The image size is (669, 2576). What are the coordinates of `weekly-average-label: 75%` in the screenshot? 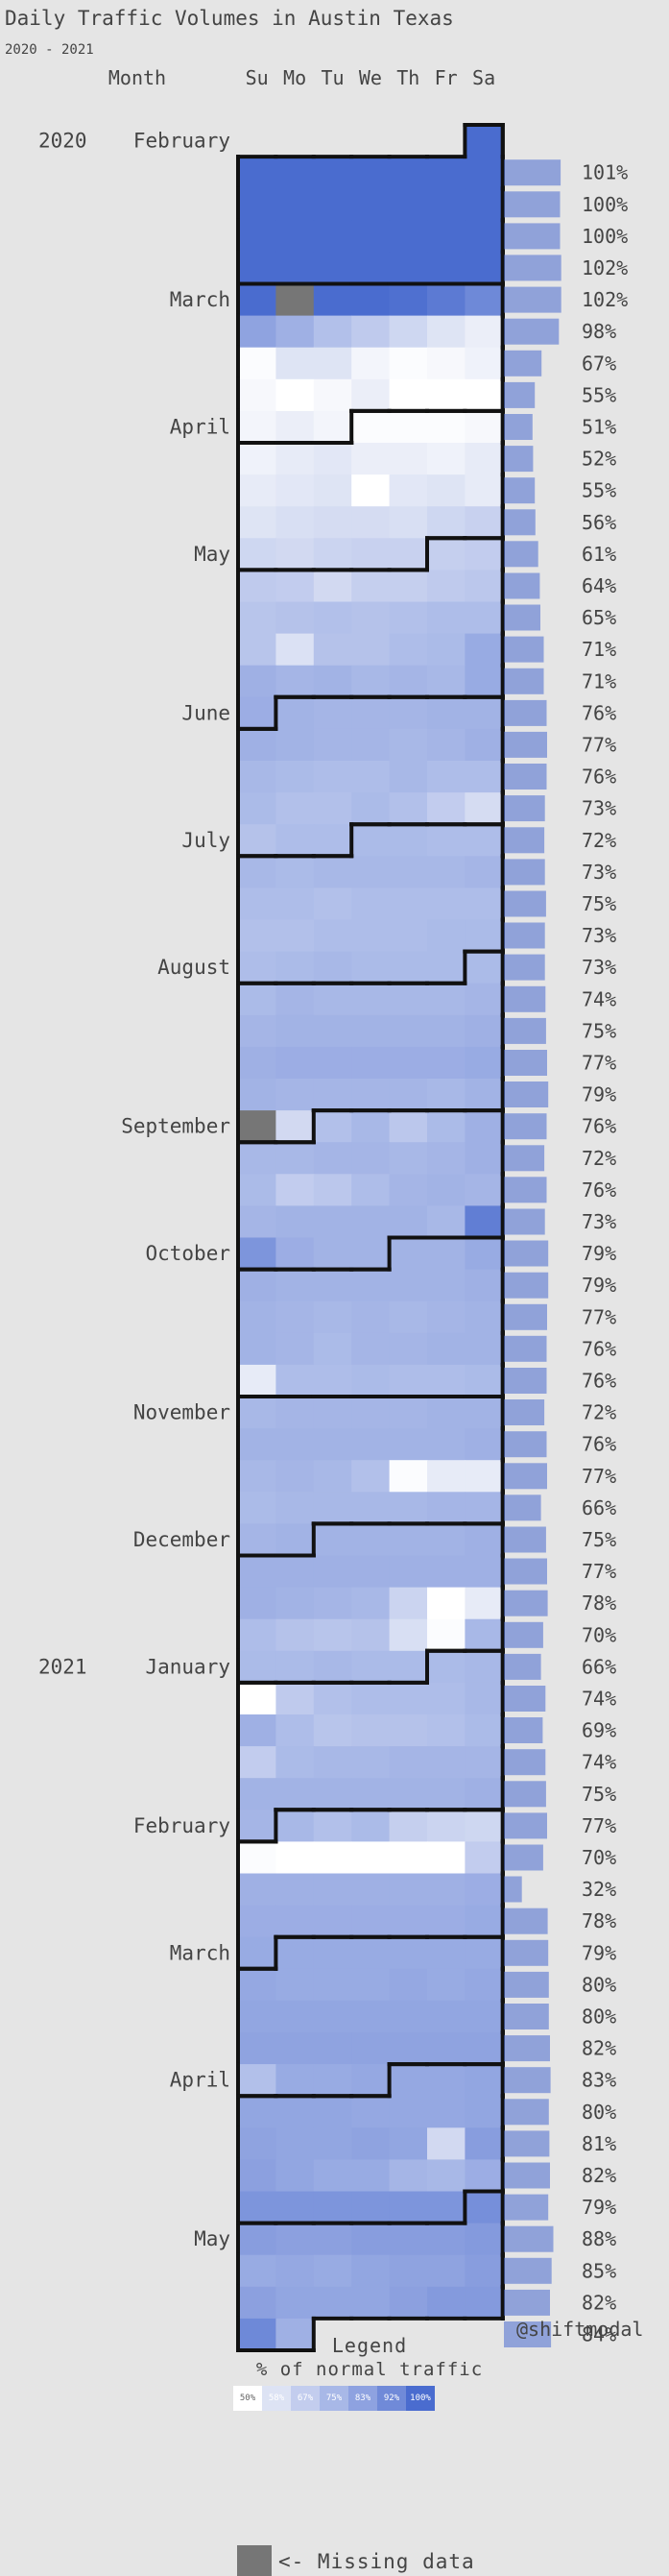 It's located at (599, 1540).